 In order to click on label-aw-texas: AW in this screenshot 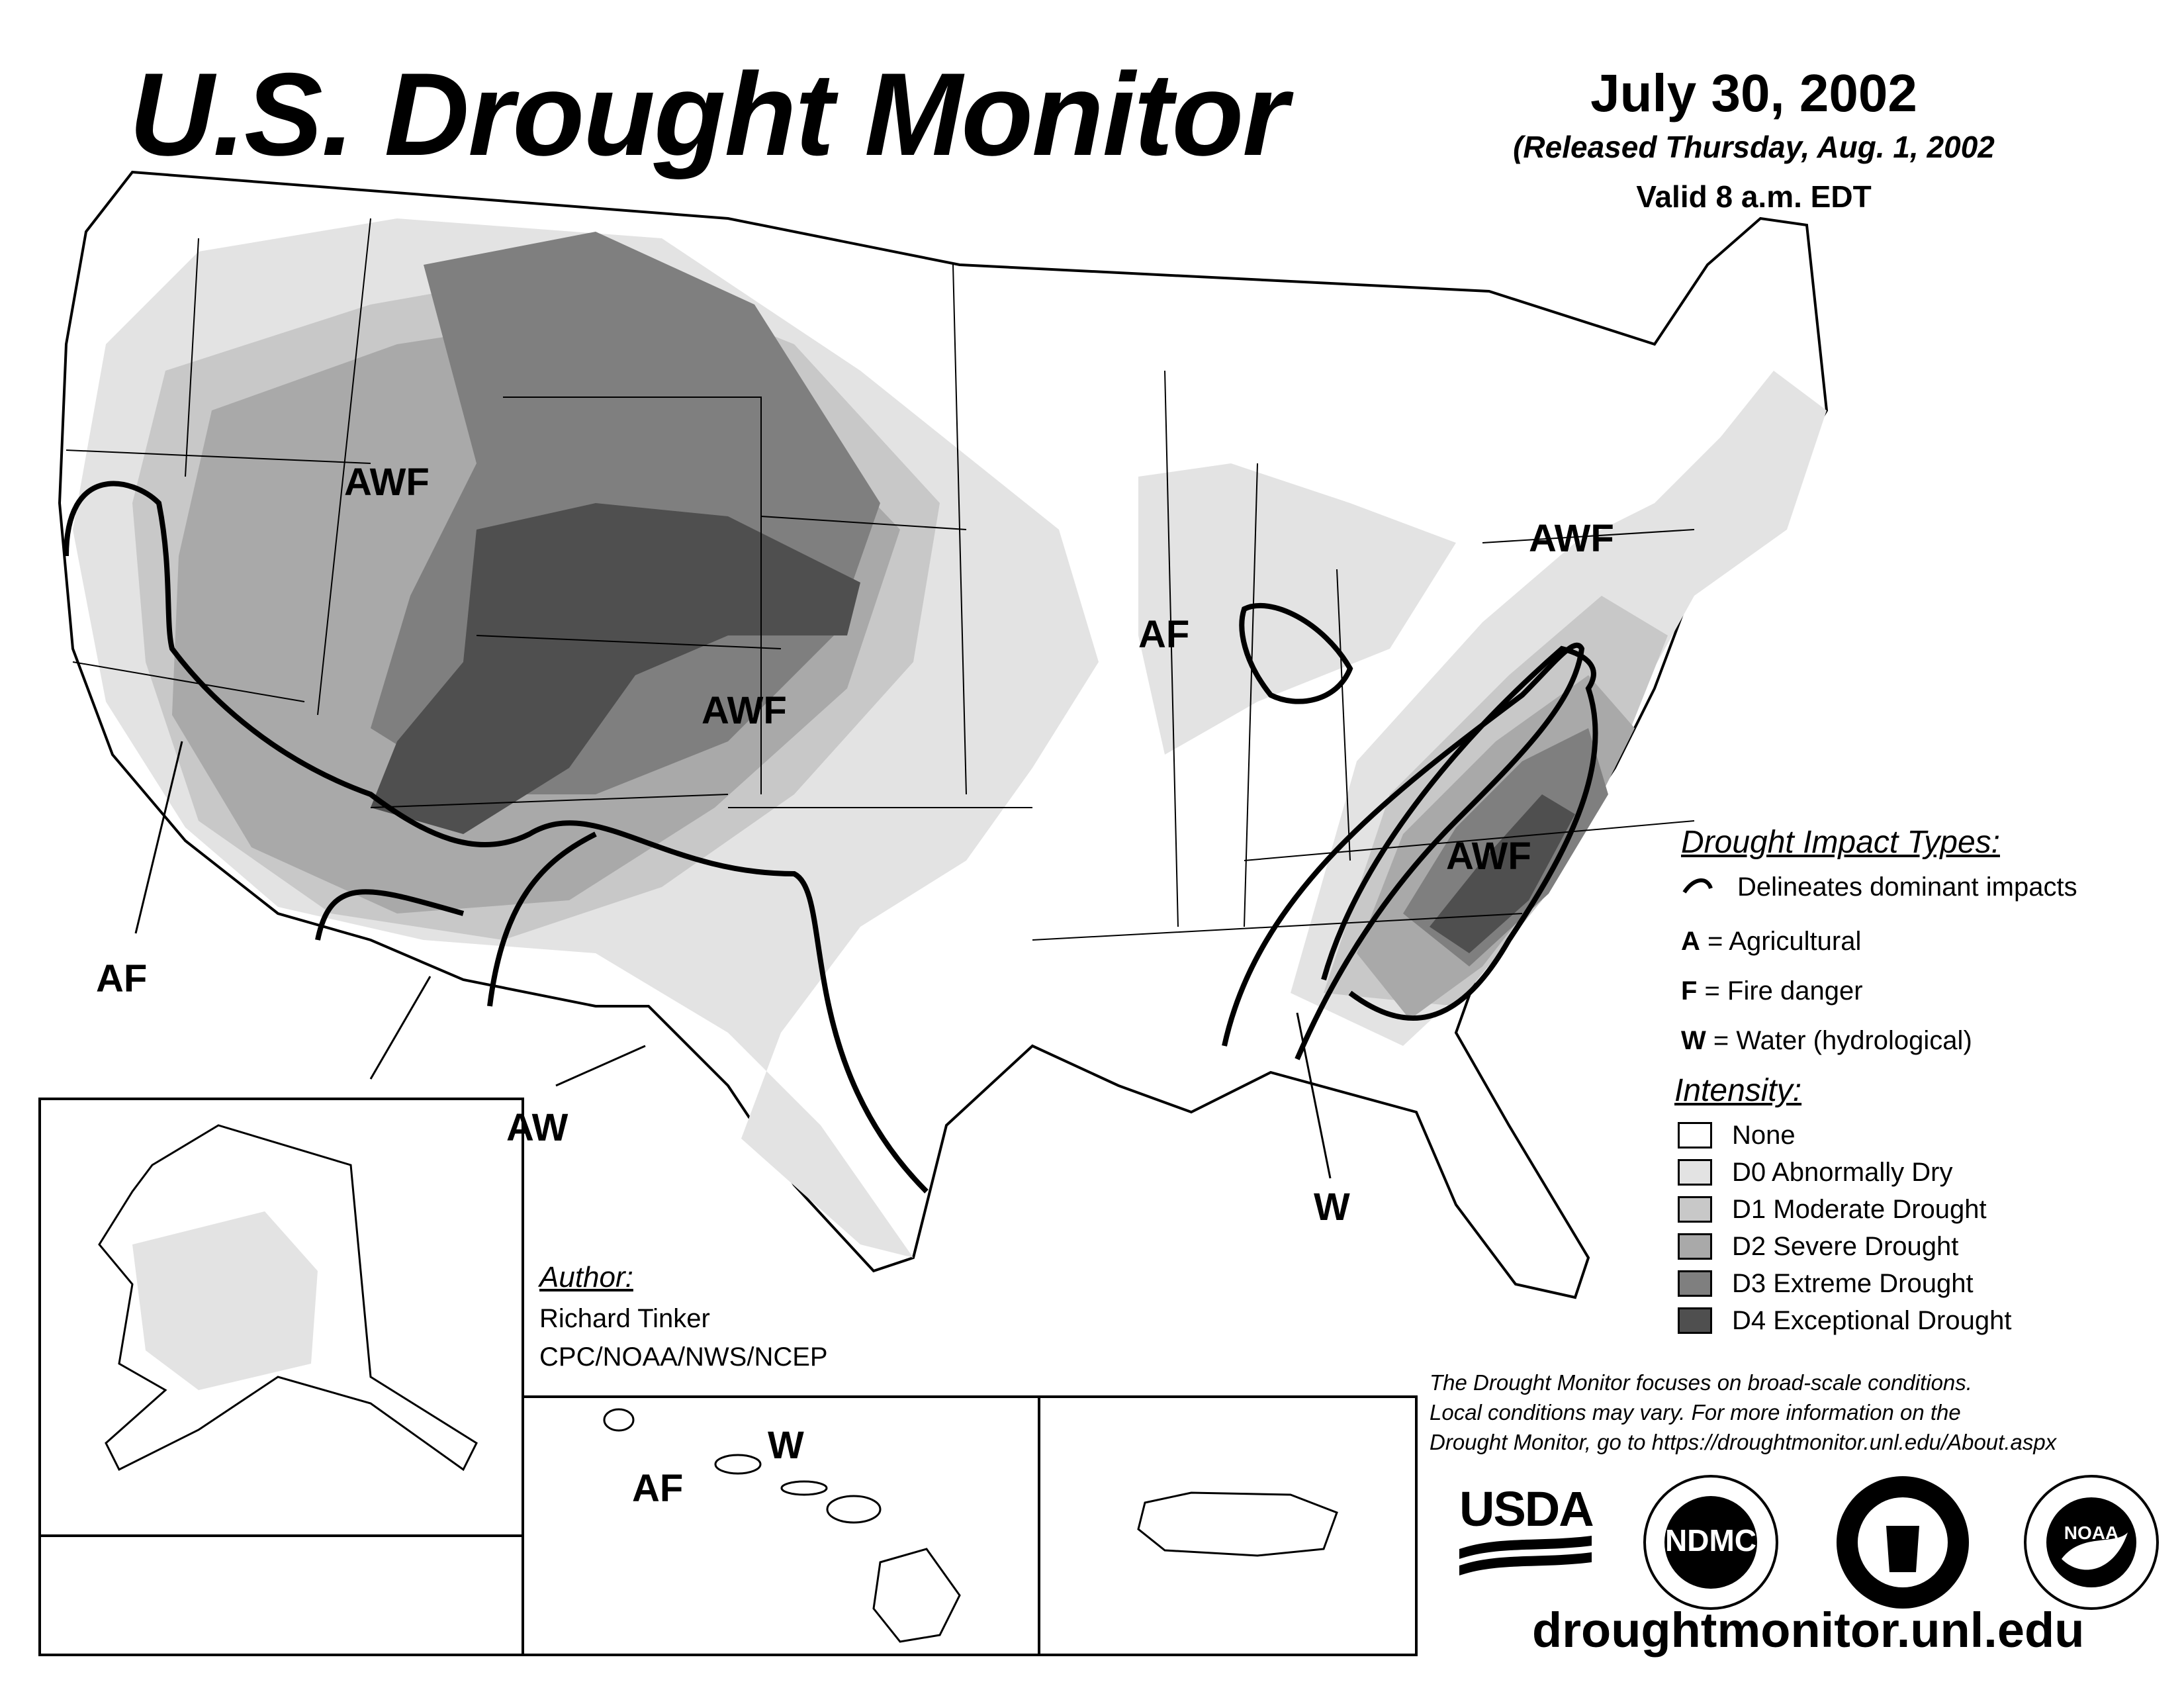, I will do `click(537, 1127)`.